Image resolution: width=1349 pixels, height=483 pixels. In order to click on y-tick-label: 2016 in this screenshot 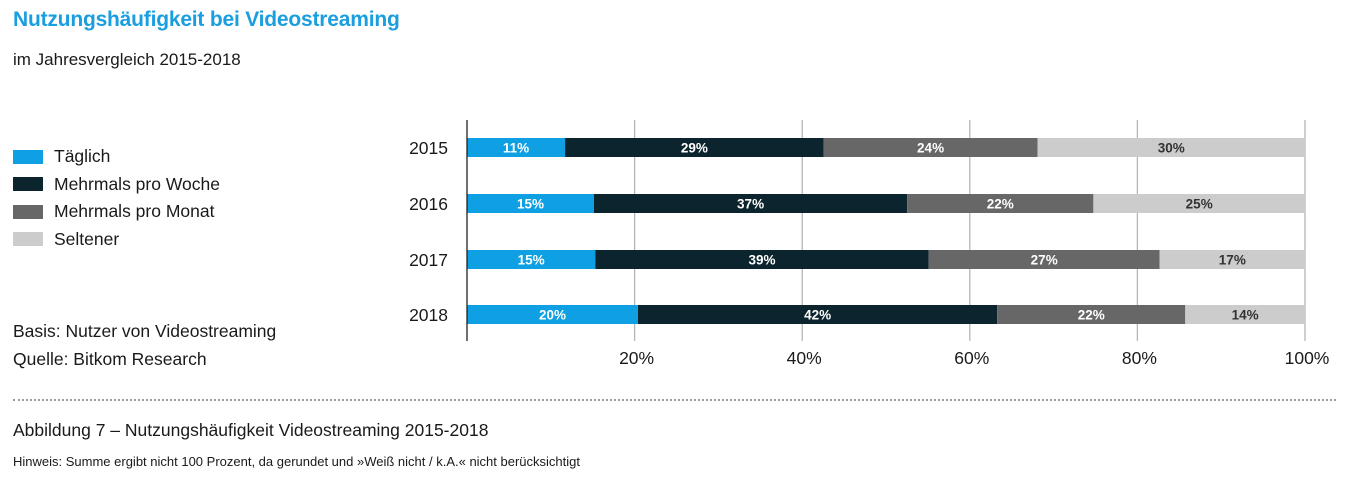, I will do `click(428, 204)`.